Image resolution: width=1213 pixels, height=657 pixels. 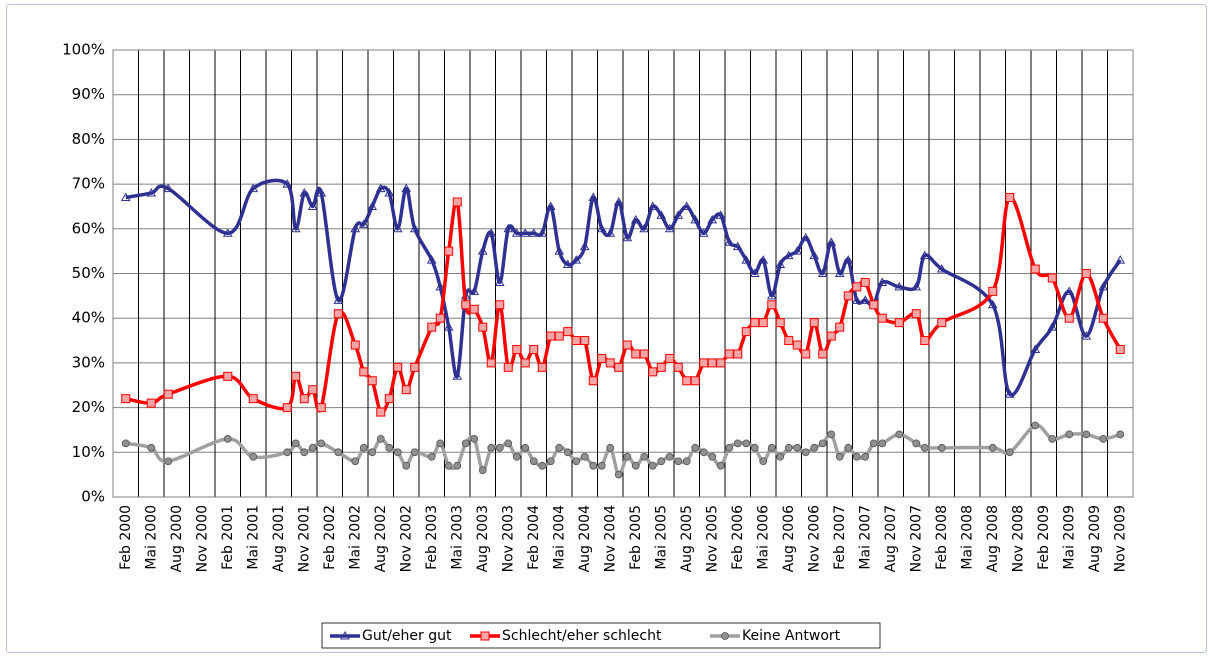 What do you see at coordinates (228, 537) in the screenshot?
I see `x-tick-label: Feb 2001` at bounding box center [228, 537].